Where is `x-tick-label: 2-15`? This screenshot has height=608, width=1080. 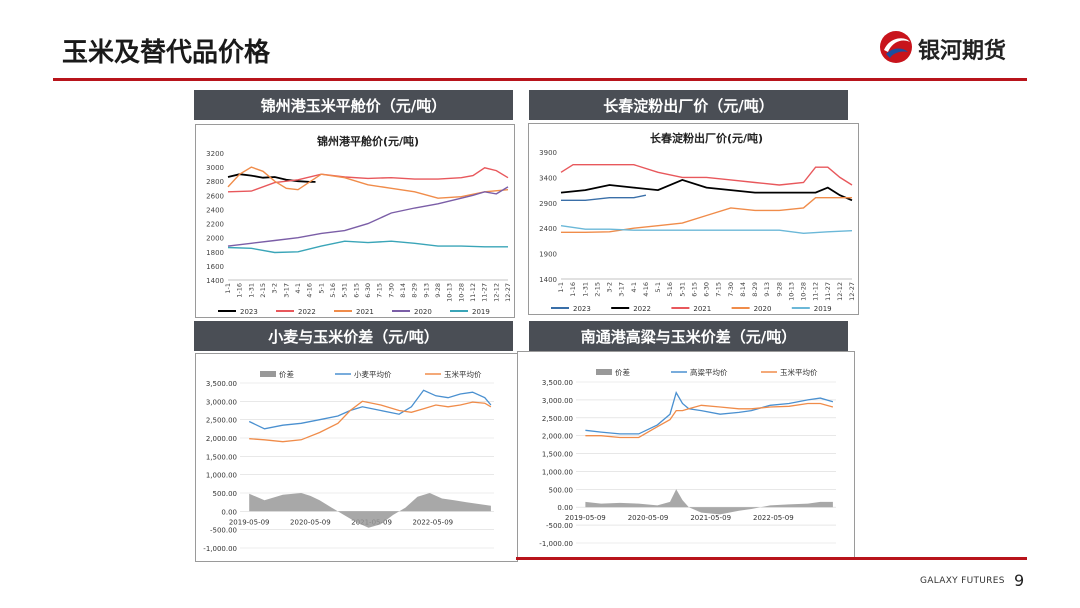
x-tick-label: 2-15 is located at coordinates (597, 289).